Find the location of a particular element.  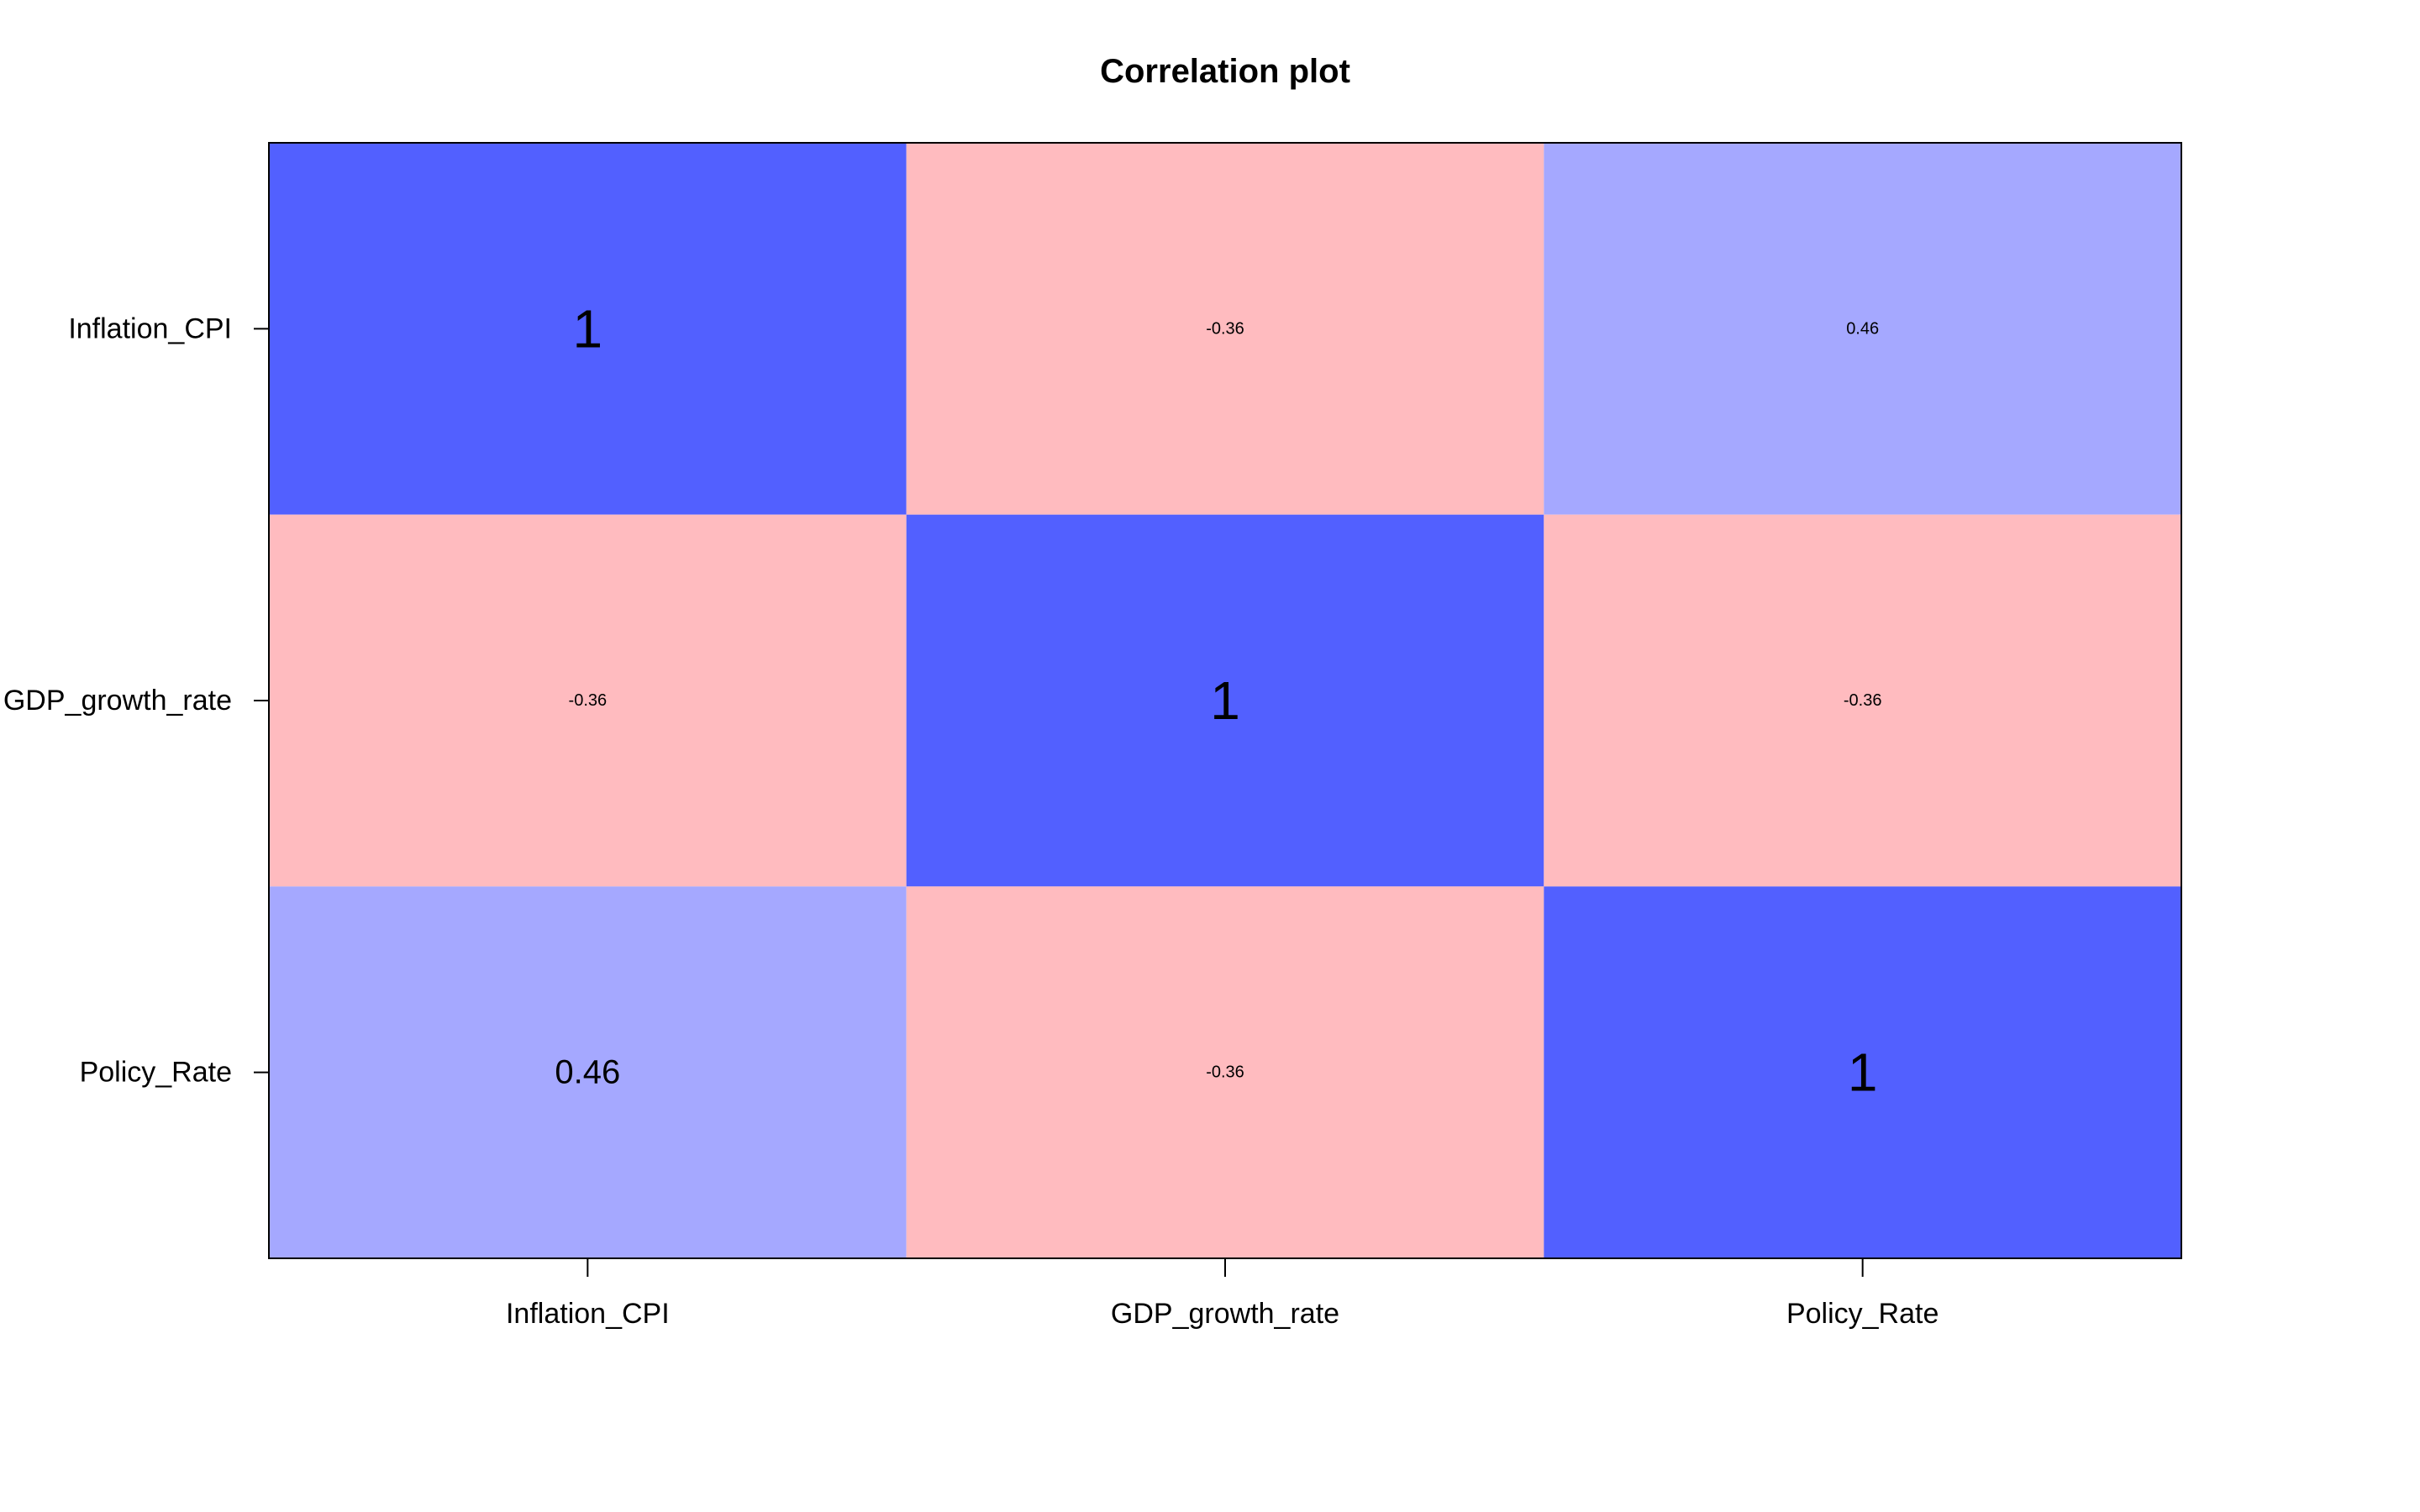

y-tick-label: GDP_growth_rate is located at coordinates (117, 701).